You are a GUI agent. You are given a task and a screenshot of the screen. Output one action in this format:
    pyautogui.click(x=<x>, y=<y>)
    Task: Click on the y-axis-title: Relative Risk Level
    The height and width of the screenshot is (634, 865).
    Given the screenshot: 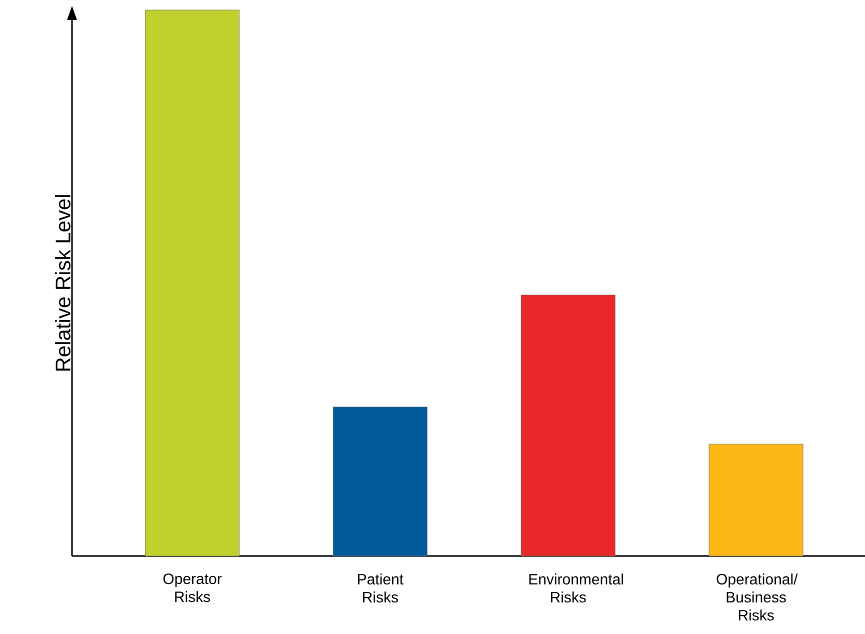 What is the action you would take?
    pyautogui.click(x=62, y=283)
    